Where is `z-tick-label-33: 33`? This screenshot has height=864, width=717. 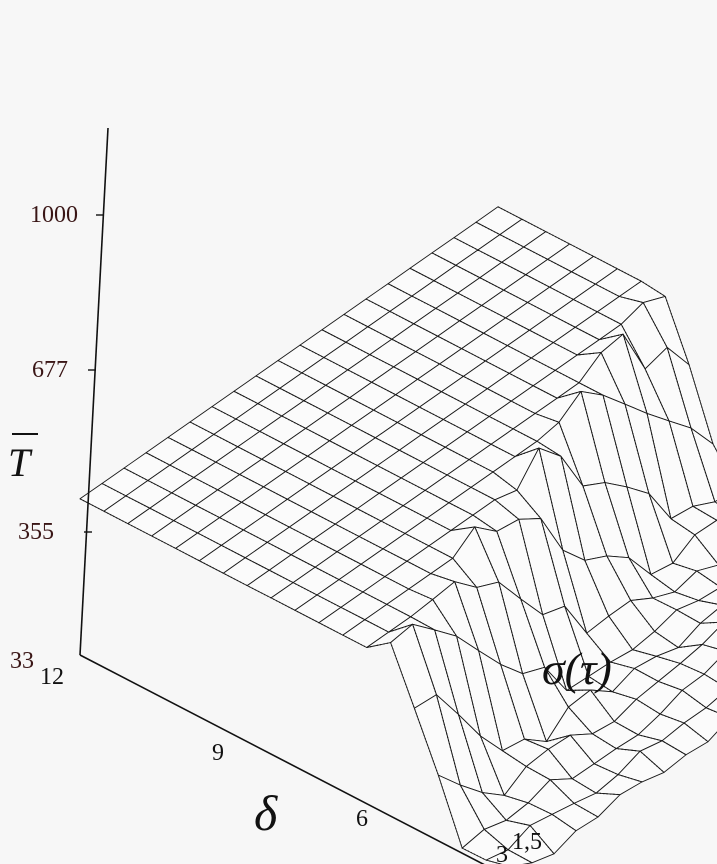
z-tick-label-33: 33 is located at coordinates (22, 661).